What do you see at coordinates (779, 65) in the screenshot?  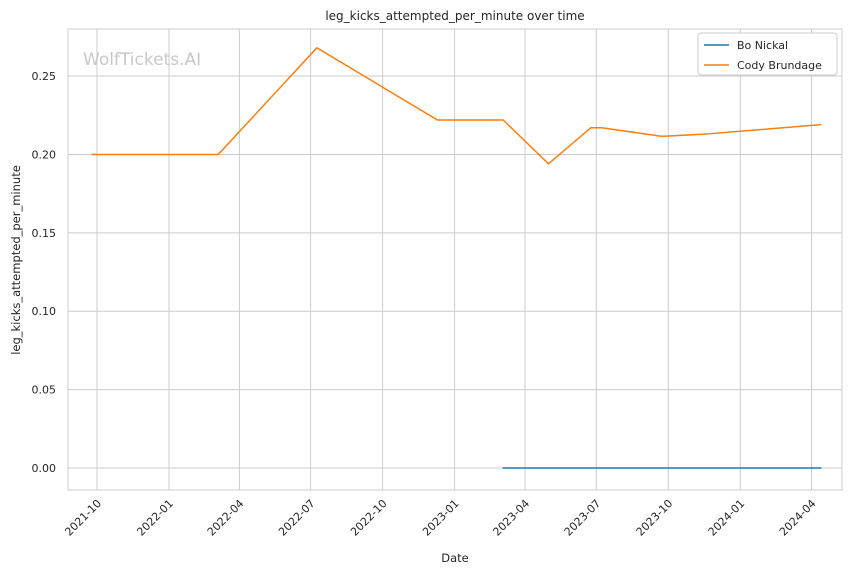 I see `legend-label: Cody Brundage` at bounding box center [779, 65].